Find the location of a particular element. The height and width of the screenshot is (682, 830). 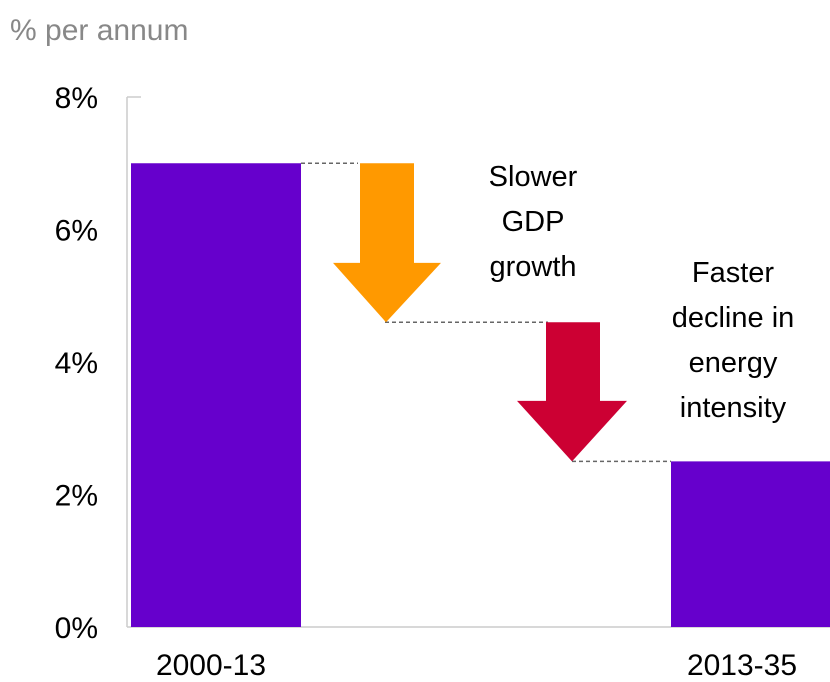

category-label: 2013-35 is located at coordinates (742, 665).